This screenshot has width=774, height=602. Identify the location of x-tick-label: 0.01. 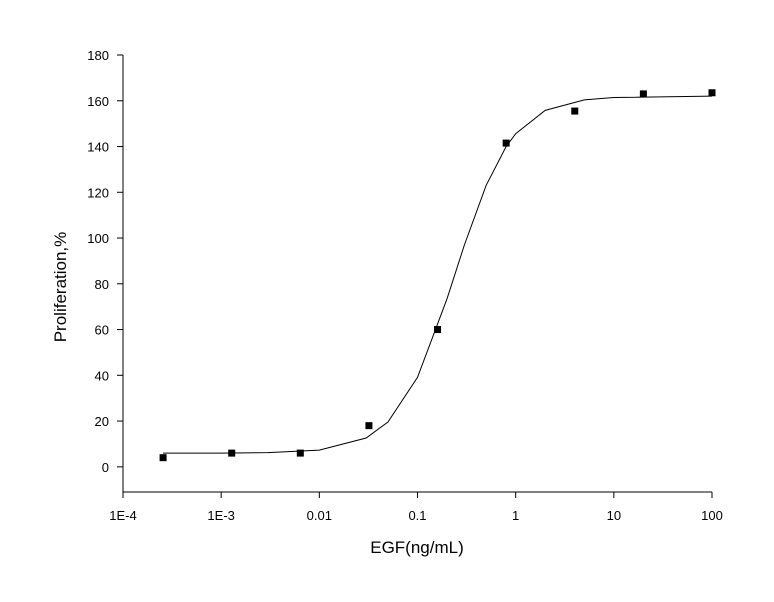
(319, 515).